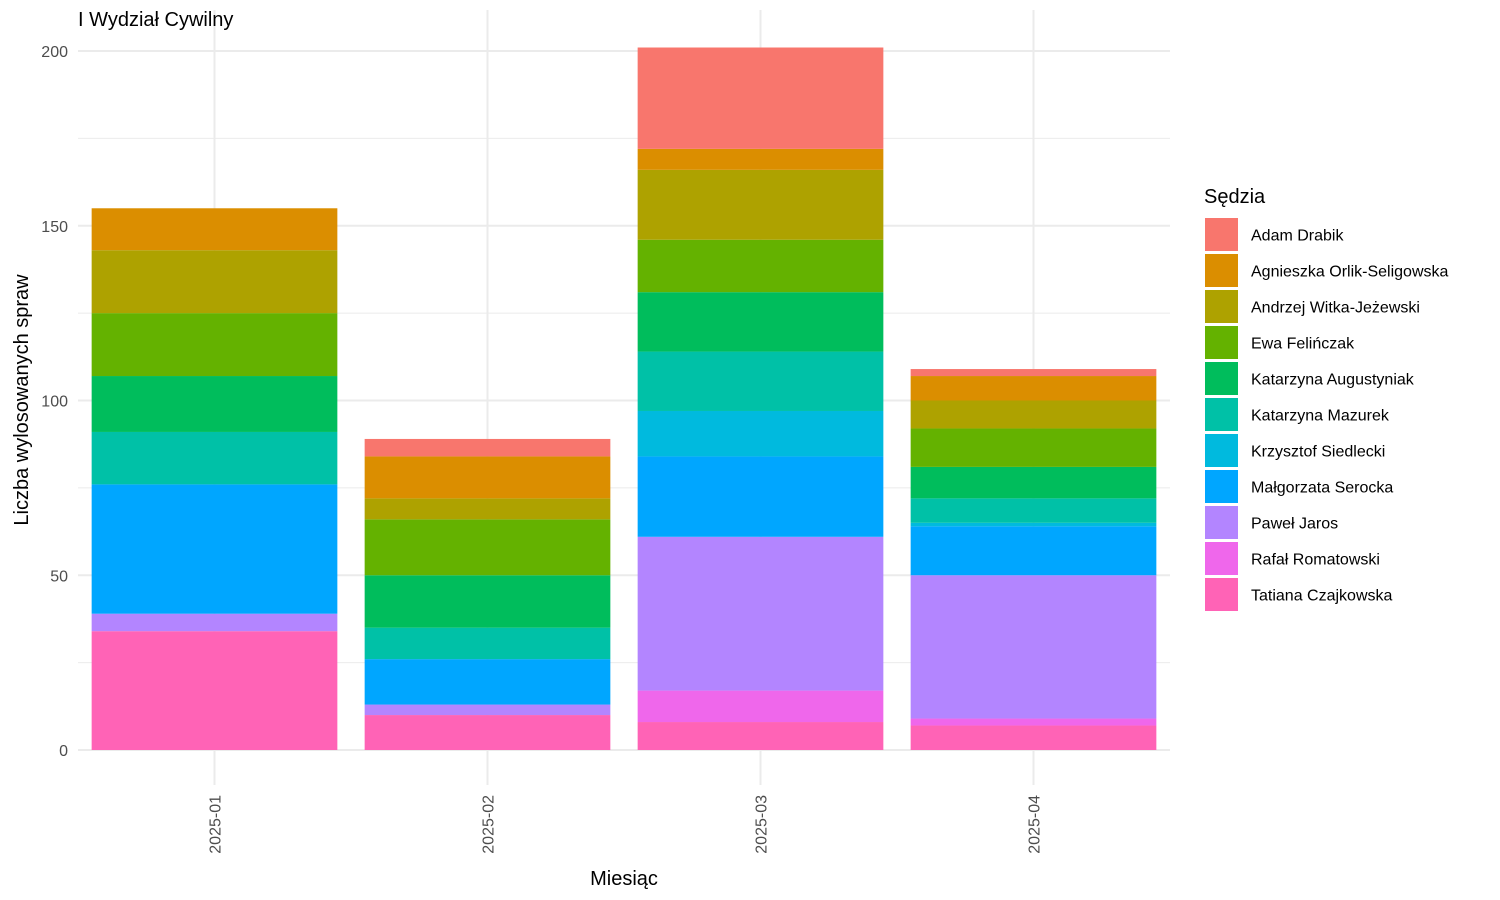 The width and height of the screenshot is (1500, 900). Describe the element at coordinates (1350, 272) in the screenshot. I see `legend-label: Agnieszka Orlik-Seligowska` at that location.